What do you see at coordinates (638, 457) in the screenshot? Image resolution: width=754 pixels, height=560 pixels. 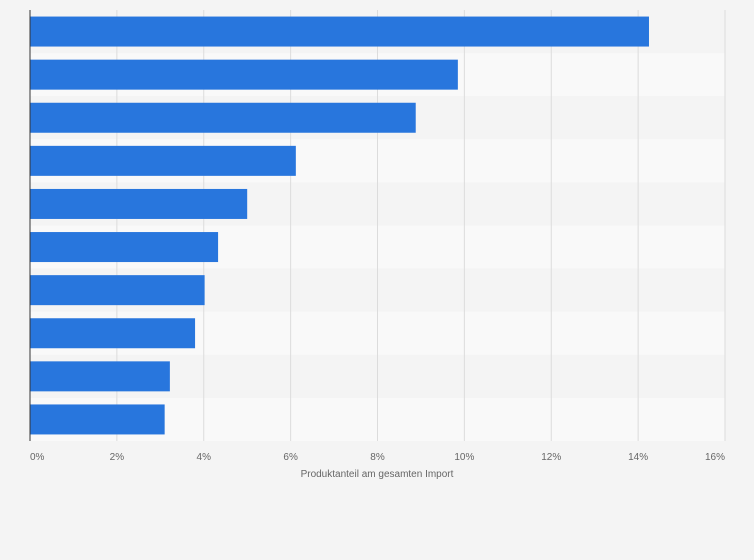 I see `x-tick-label: 14%` at bounding box center [638, 457].